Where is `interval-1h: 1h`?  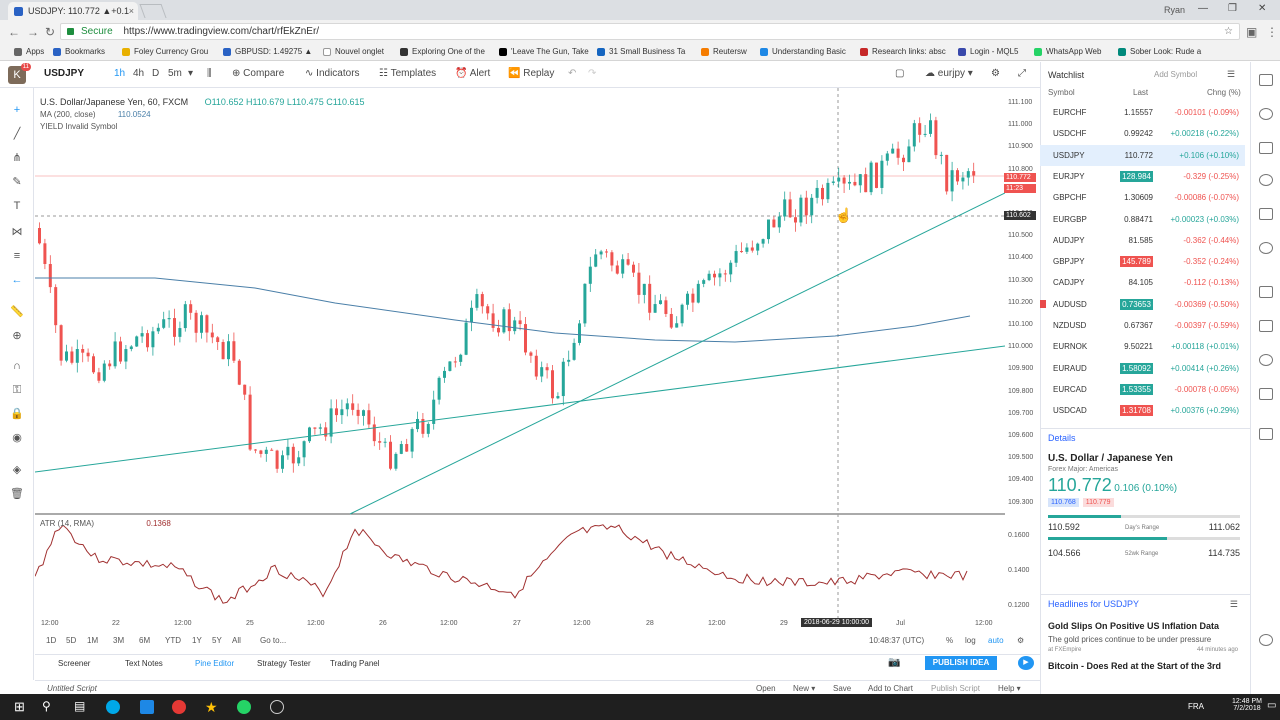 interval-1h: 1h is located at coordinates (120, 73).